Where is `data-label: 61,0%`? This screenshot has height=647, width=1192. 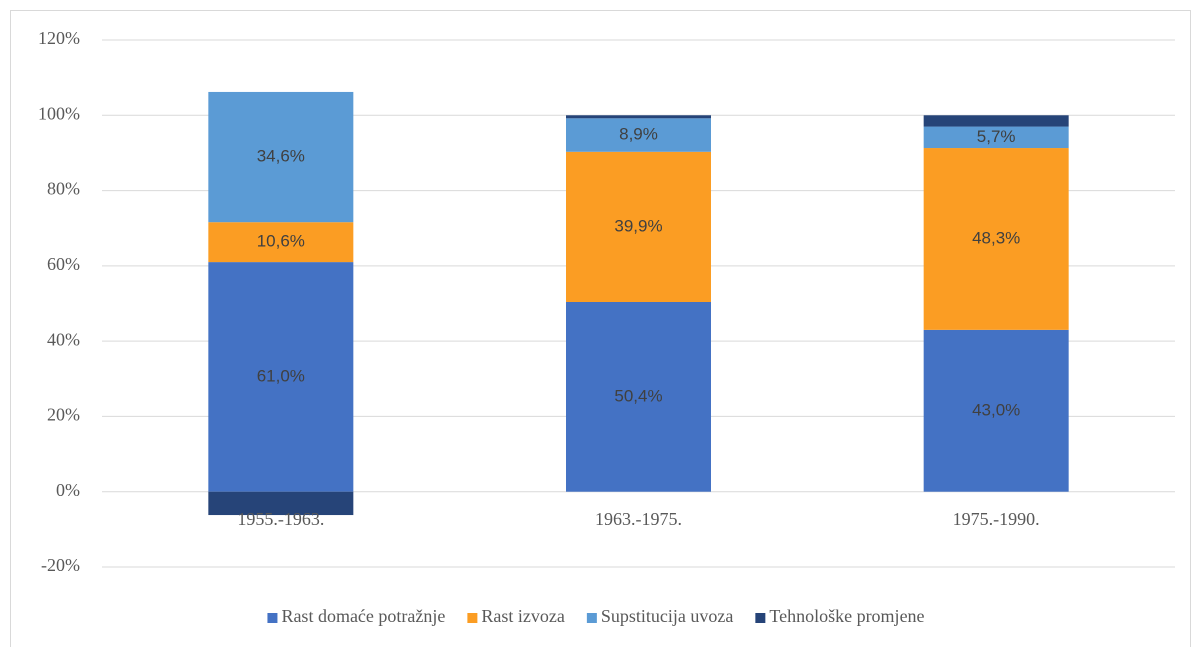
data-label: 61,0% is located at coordinates (281, 375).